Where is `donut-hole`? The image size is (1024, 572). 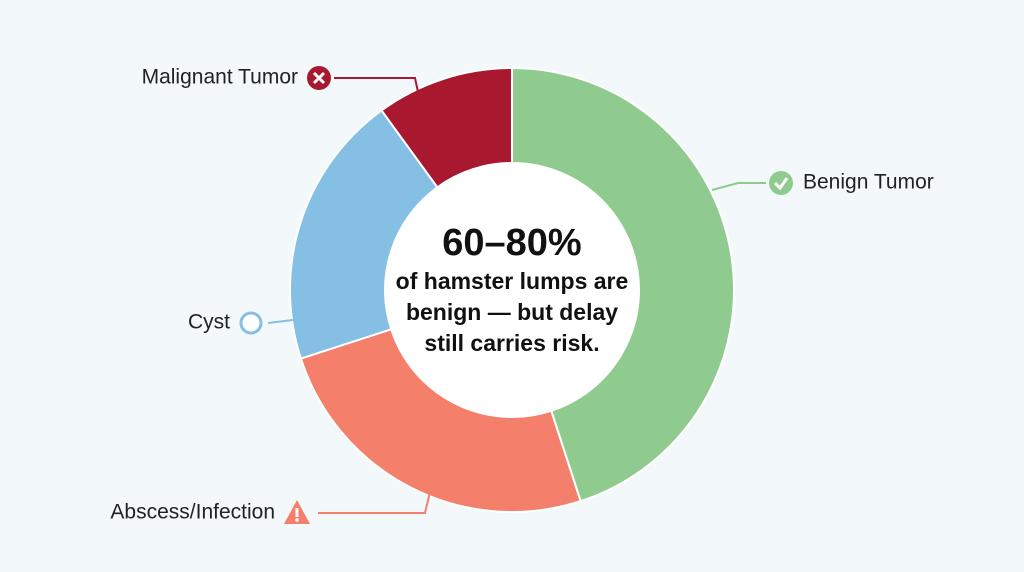 donut-hole is located at coordinates (512, 290).